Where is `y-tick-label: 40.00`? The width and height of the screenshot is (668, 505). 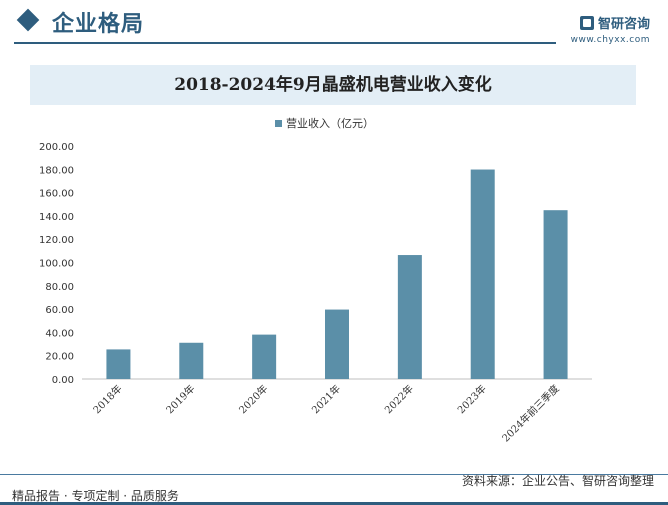
y-tick-label: 40.00 is located at coordinates (59, 333).